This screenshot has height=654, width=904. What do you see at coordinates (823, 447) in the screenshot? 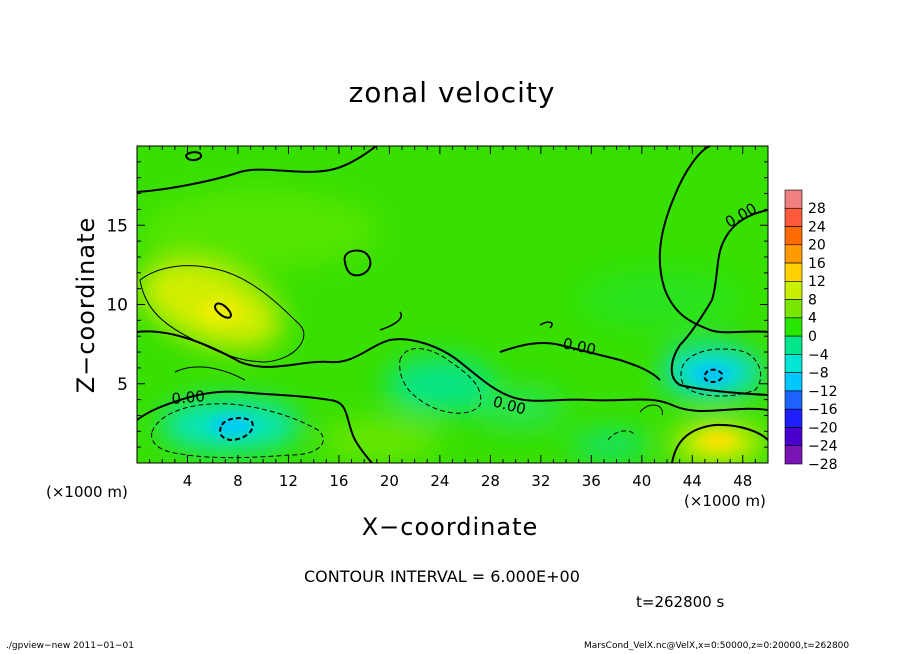
I see `colorbar-label: −24` at bounding box center [823, 447].